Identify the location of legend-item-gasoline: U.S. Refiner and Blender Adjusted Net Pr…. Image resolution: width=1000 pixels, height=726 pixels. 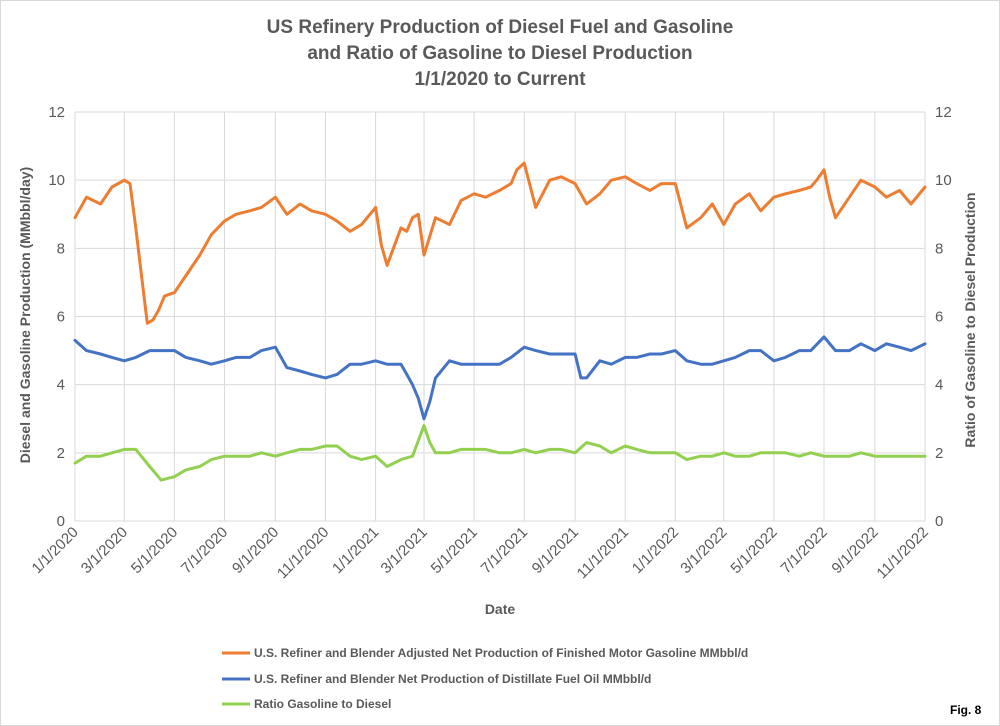
(485, 653).